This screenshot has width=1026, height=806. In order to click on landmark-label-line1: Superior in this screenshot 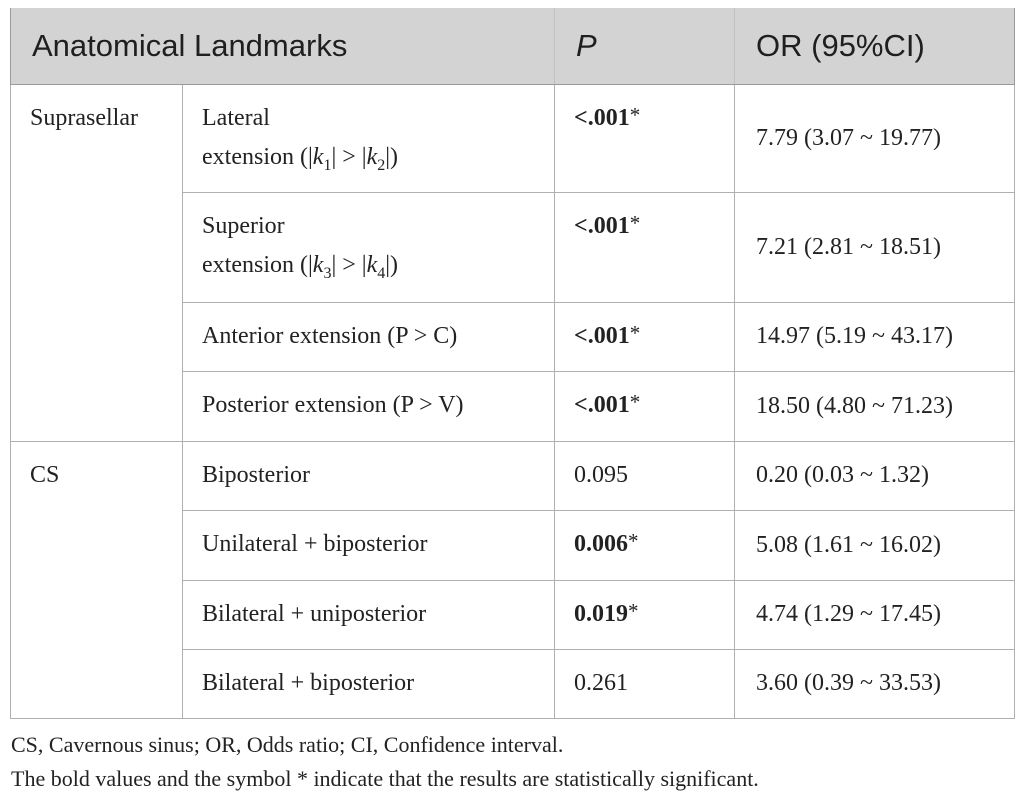, I will do `click(243, 225)`.